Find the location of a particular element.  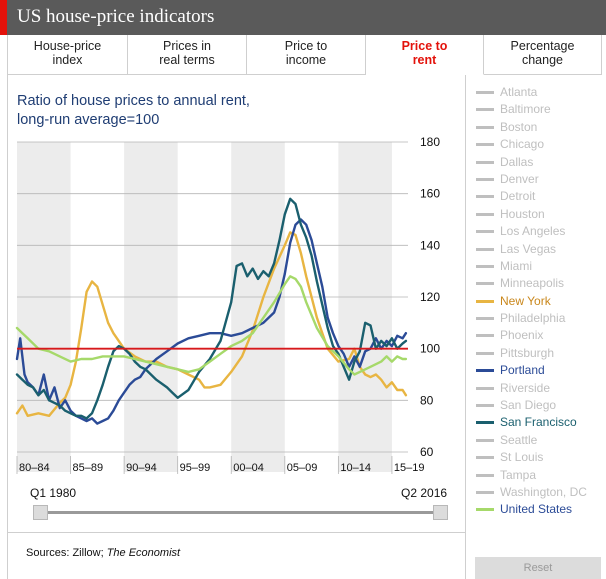

legend-item-atlanta: Atlanta is located at coordinates (538, 92).